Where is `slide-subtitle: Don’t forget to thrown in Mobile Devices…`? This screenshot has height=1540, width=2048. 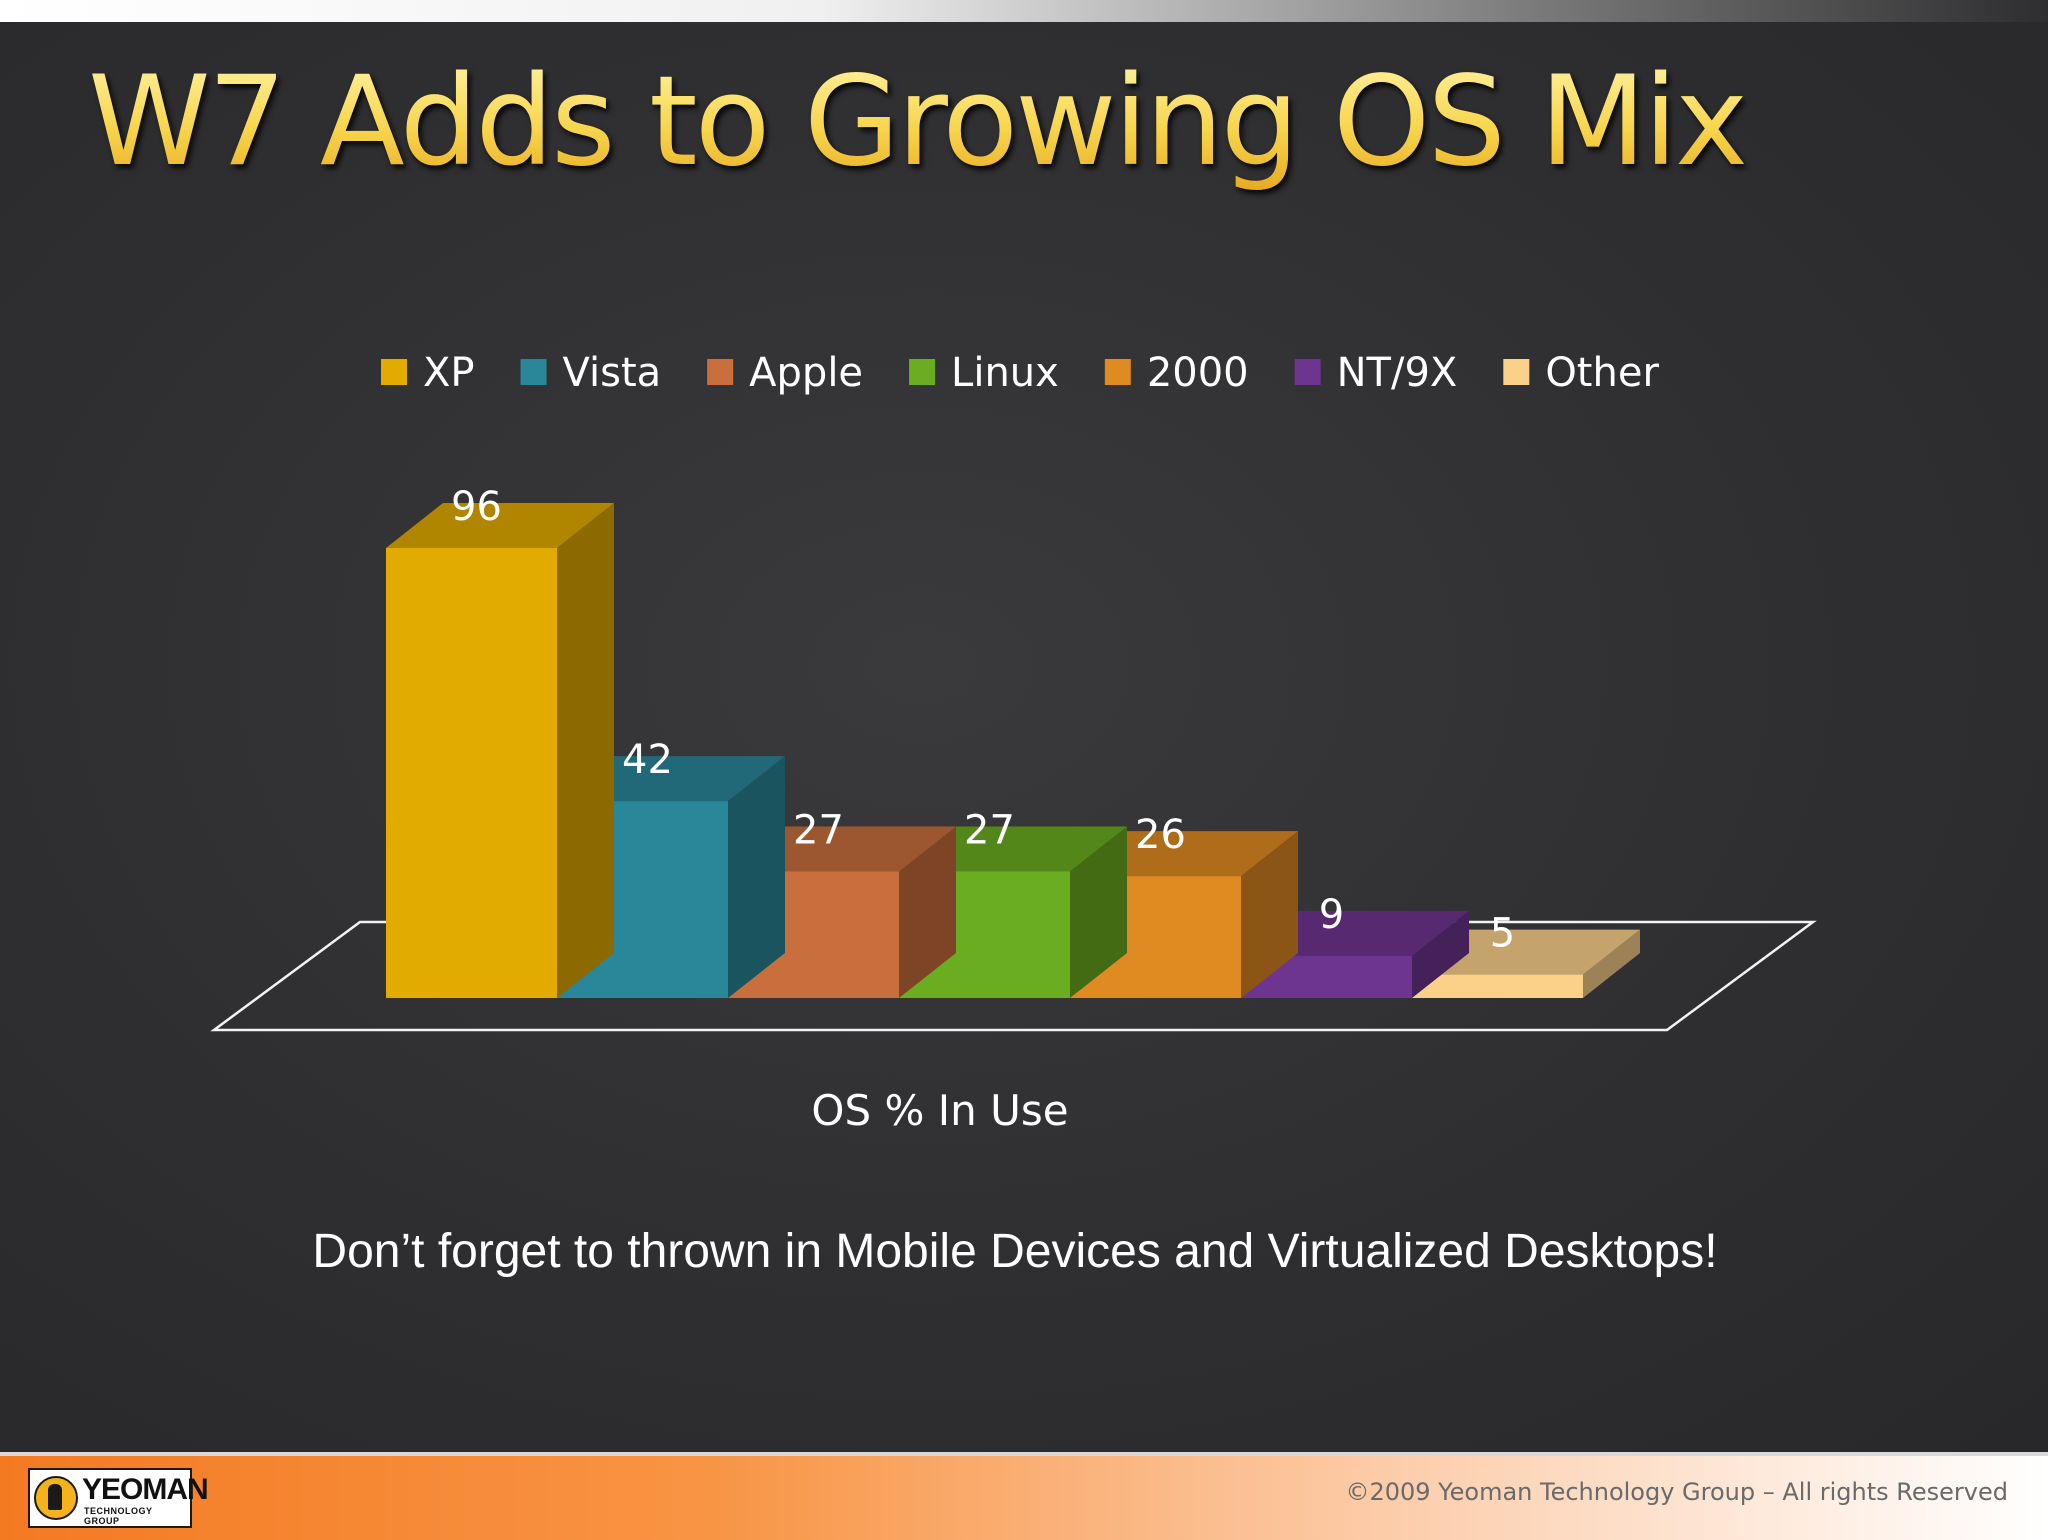 slide-subtitle: Don’t forget to thrown in Mobile Devices… is located at coordinates (1015, 1251).